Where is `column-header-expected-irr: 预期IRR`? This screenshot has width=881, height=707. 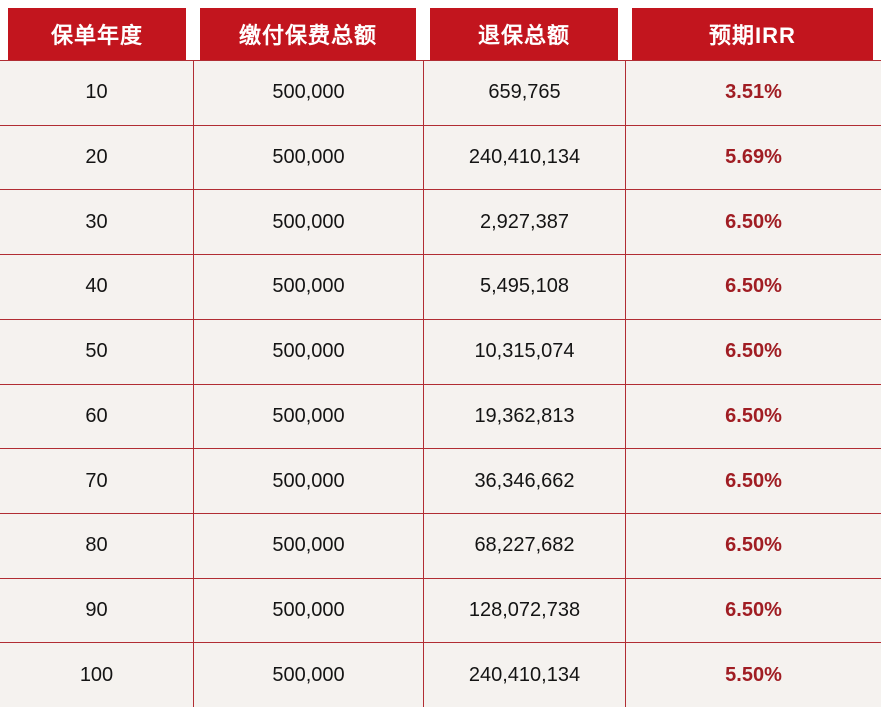 column-header-expected-irr: 预期IRR is located at coordinates (752, 34).